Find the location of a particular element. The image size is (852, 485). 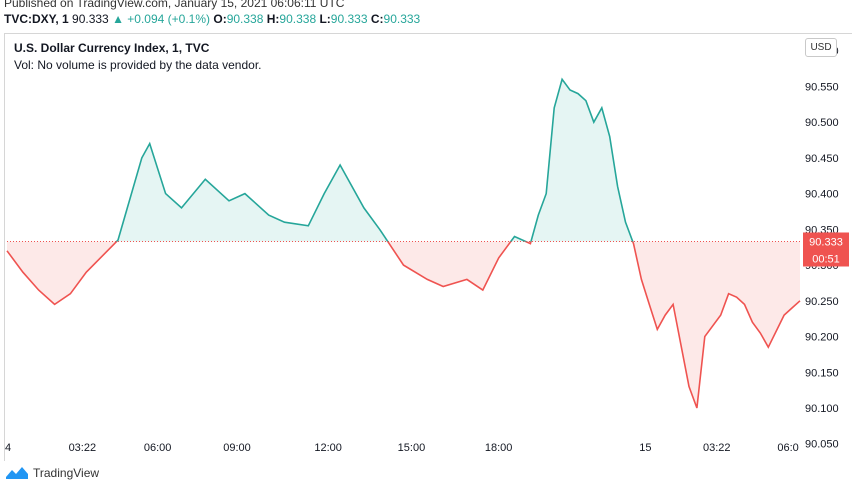

price-tag-bg is located at coordinates (826, 241).